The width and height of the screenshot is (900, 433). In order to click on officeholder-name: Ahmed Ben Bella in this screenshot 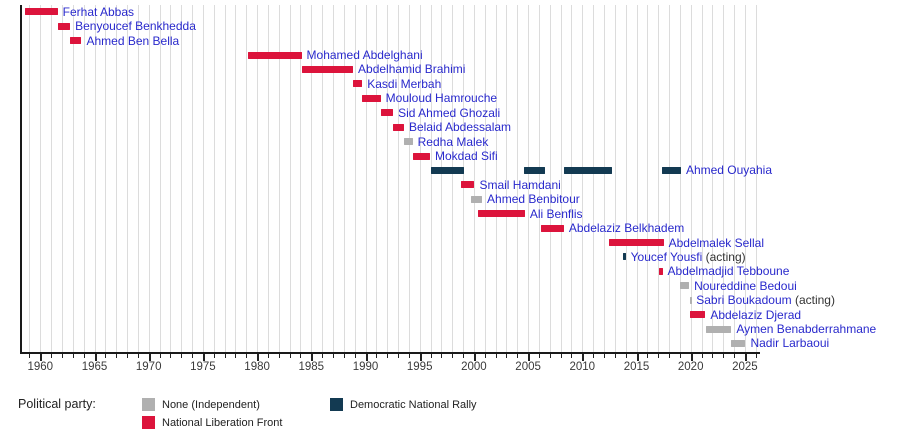, I will do `click(133, 40)`.